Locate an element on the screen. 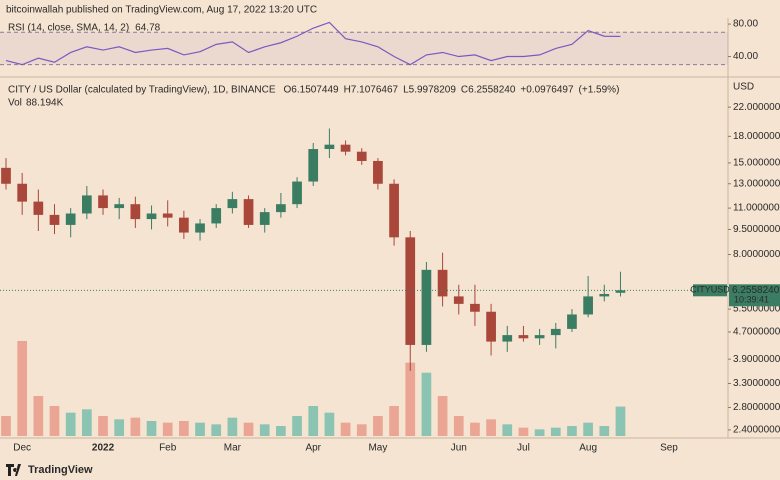 The image size is (780, 480). volume-title: Vol is located at coordinates (15, 103).